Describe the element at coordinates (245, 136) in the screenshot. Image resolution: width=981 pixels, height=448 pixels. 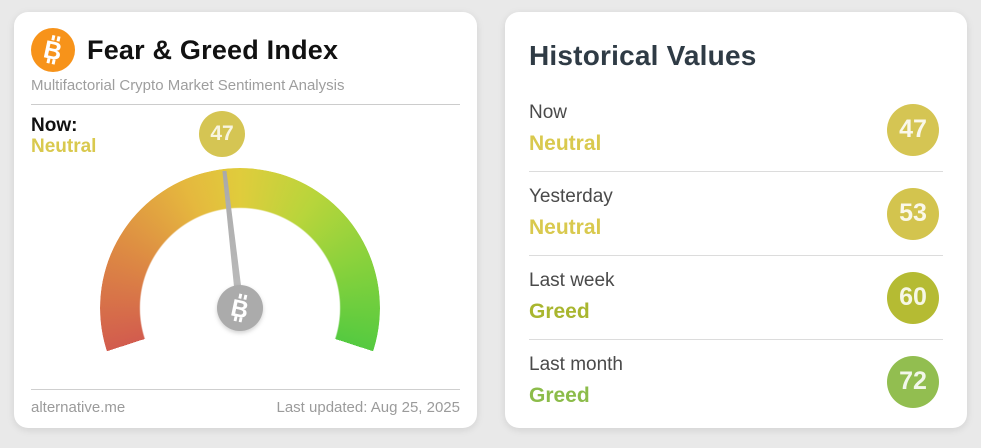
I see `current-status: Now: Neutral` at that location.